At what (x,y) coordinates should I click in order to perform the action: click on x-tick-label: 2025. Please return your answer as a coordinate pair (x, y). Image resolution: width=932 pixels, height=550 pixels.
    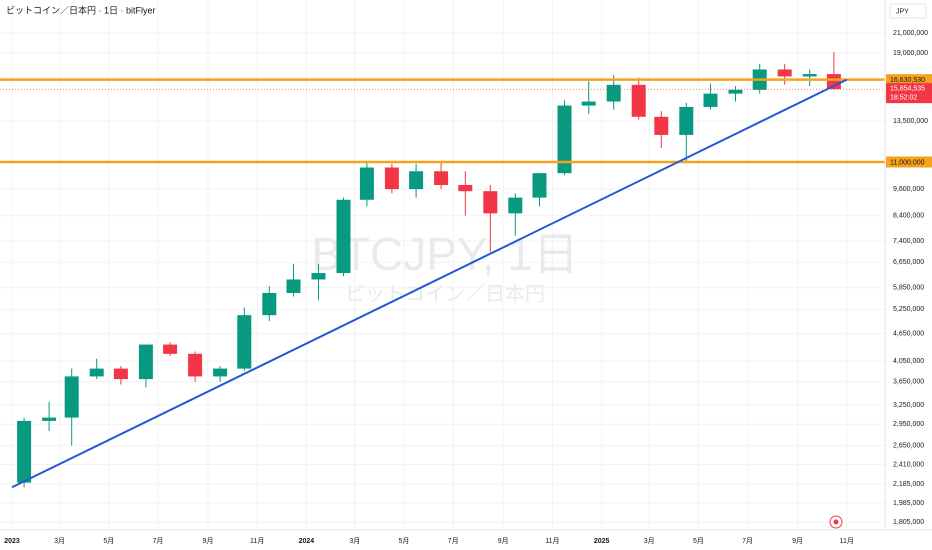
    Looking at the image, I should click on (602, 541).